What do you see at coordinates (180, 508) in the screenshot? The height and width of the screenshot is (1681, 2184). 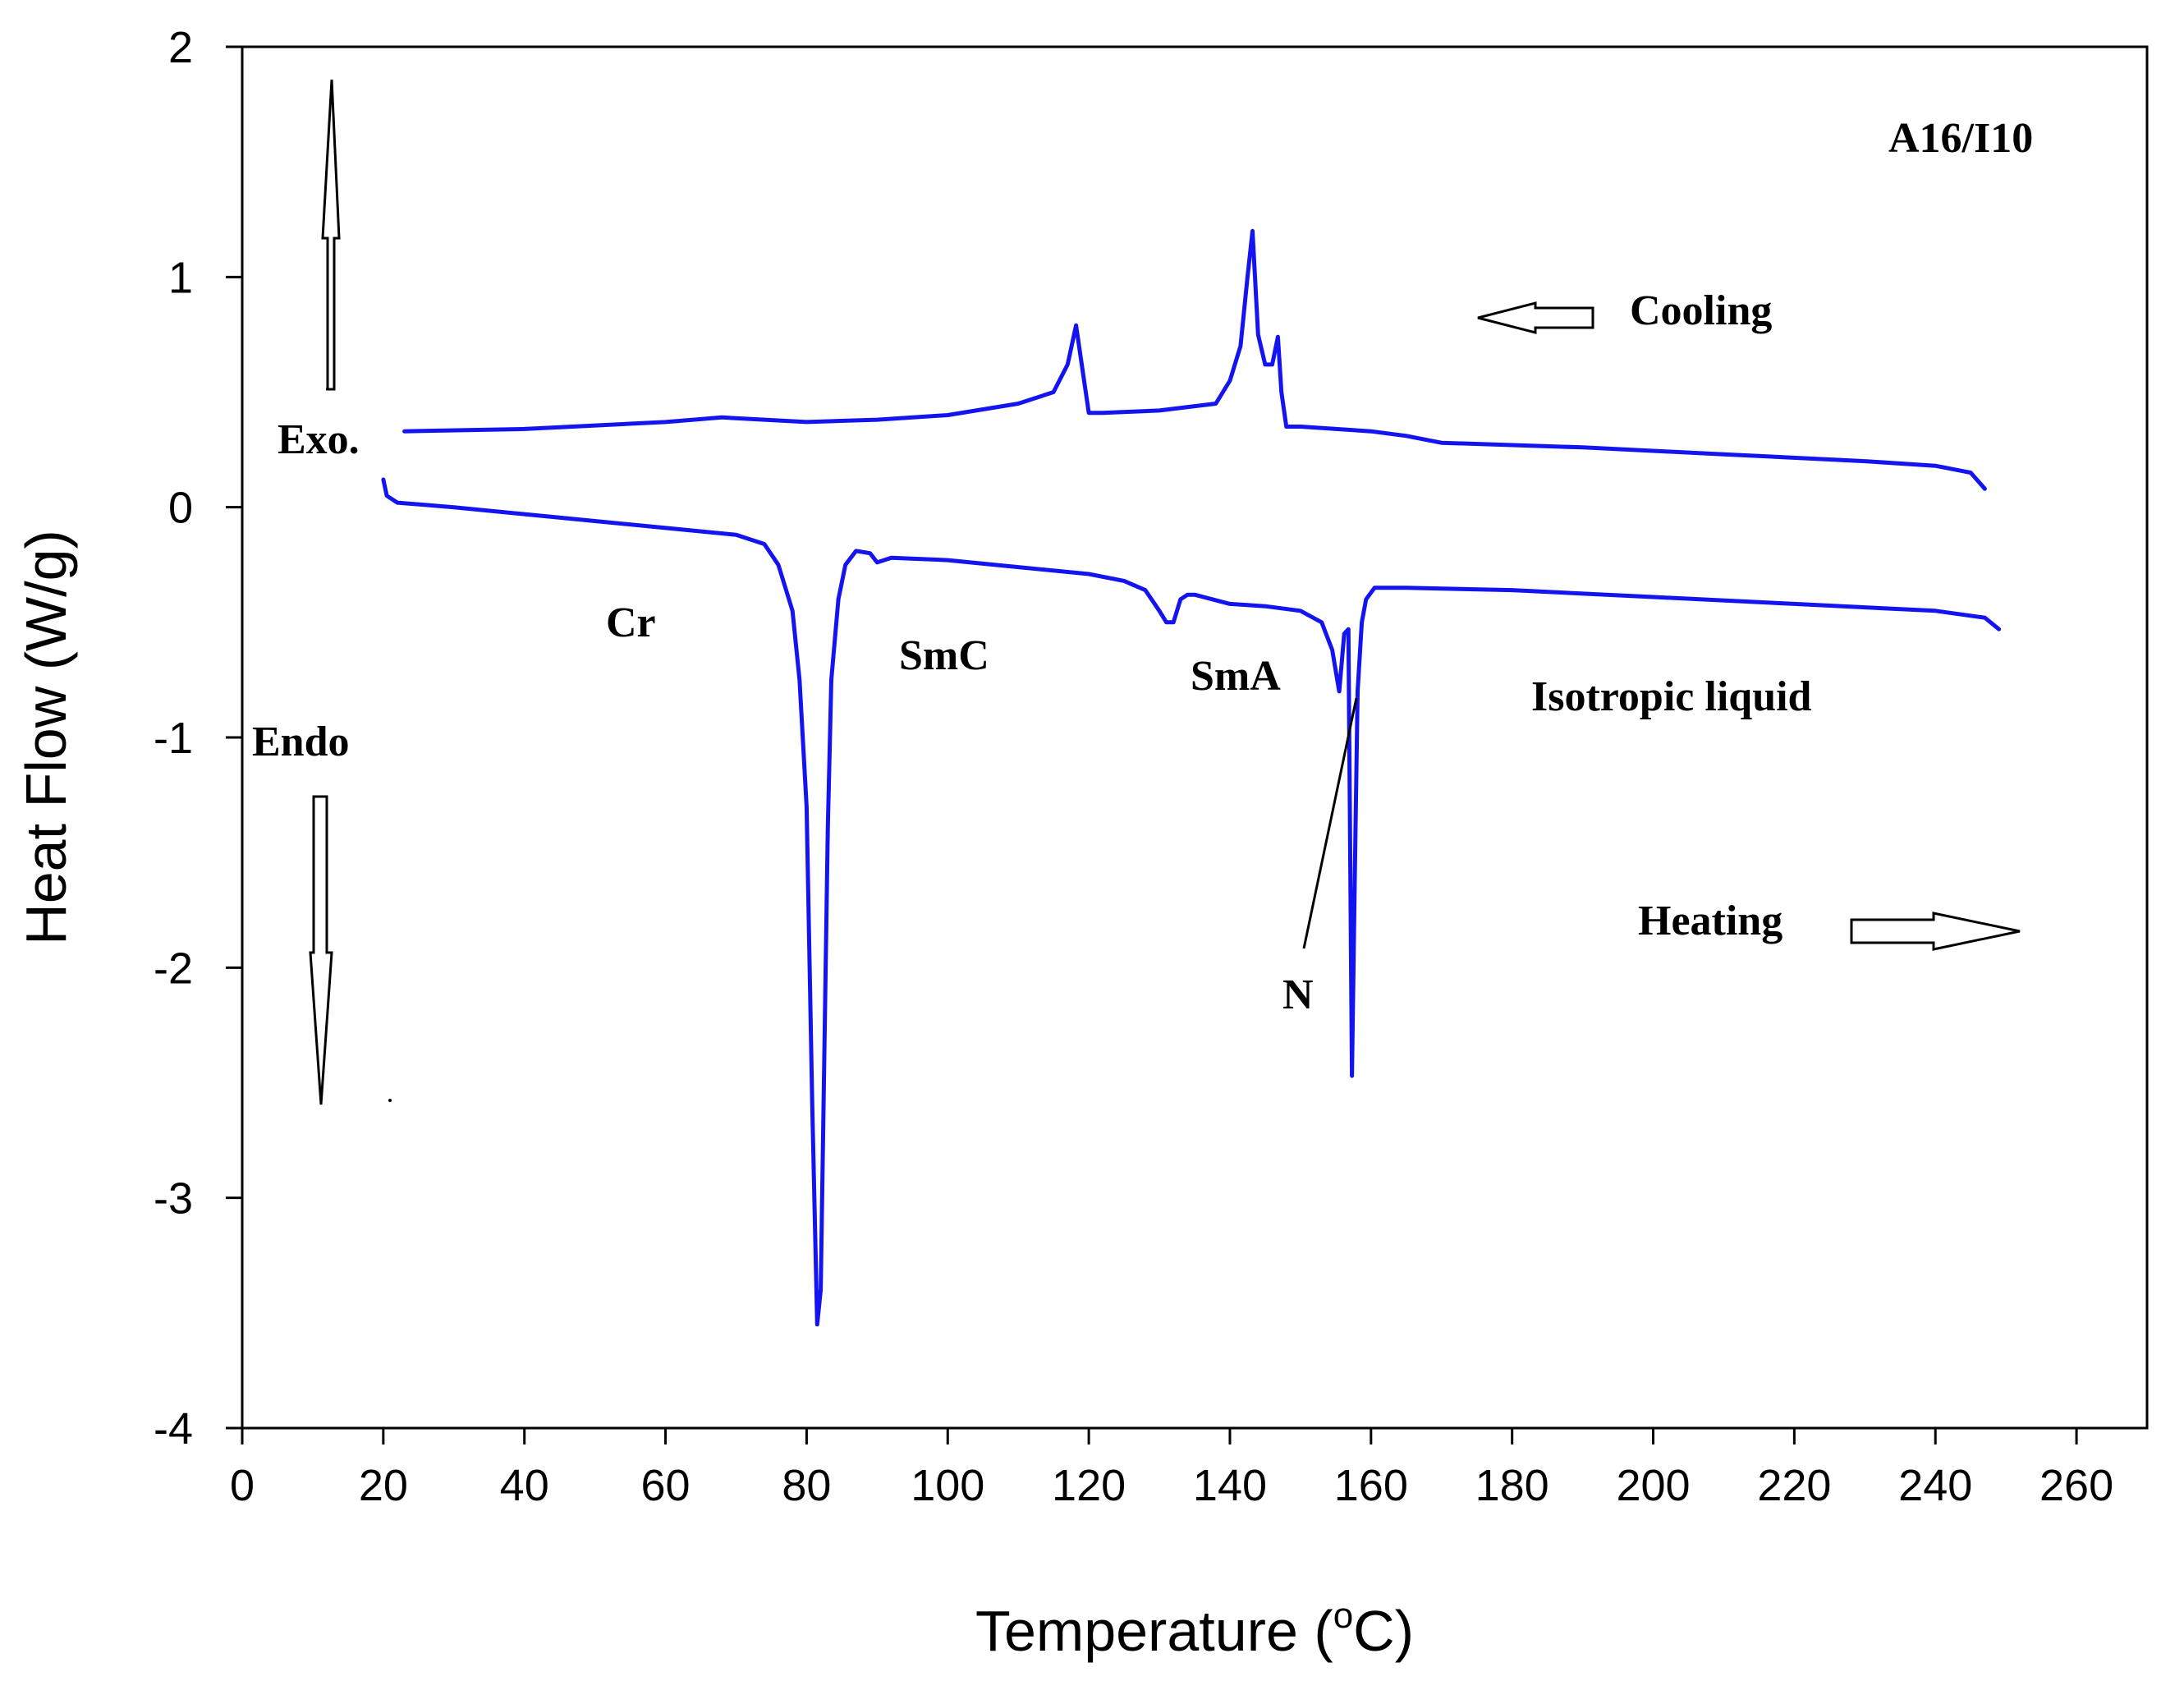 I see `y-tick-label: 0` at bounding box center [180, 508].